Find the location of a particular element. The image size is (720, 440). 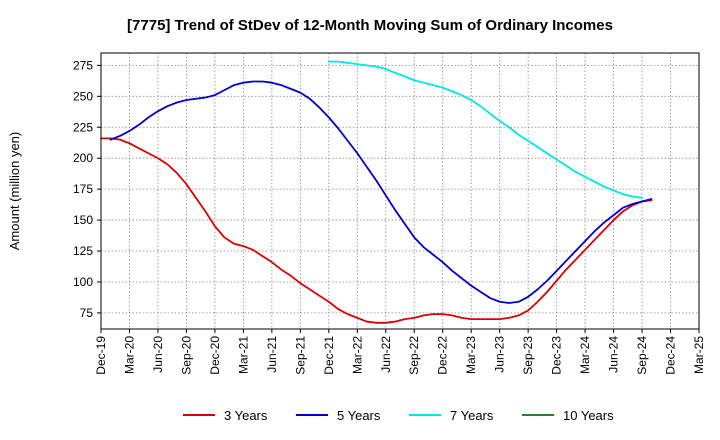

x-tick-label: Dec-23 is located at coordinates (557, 355).